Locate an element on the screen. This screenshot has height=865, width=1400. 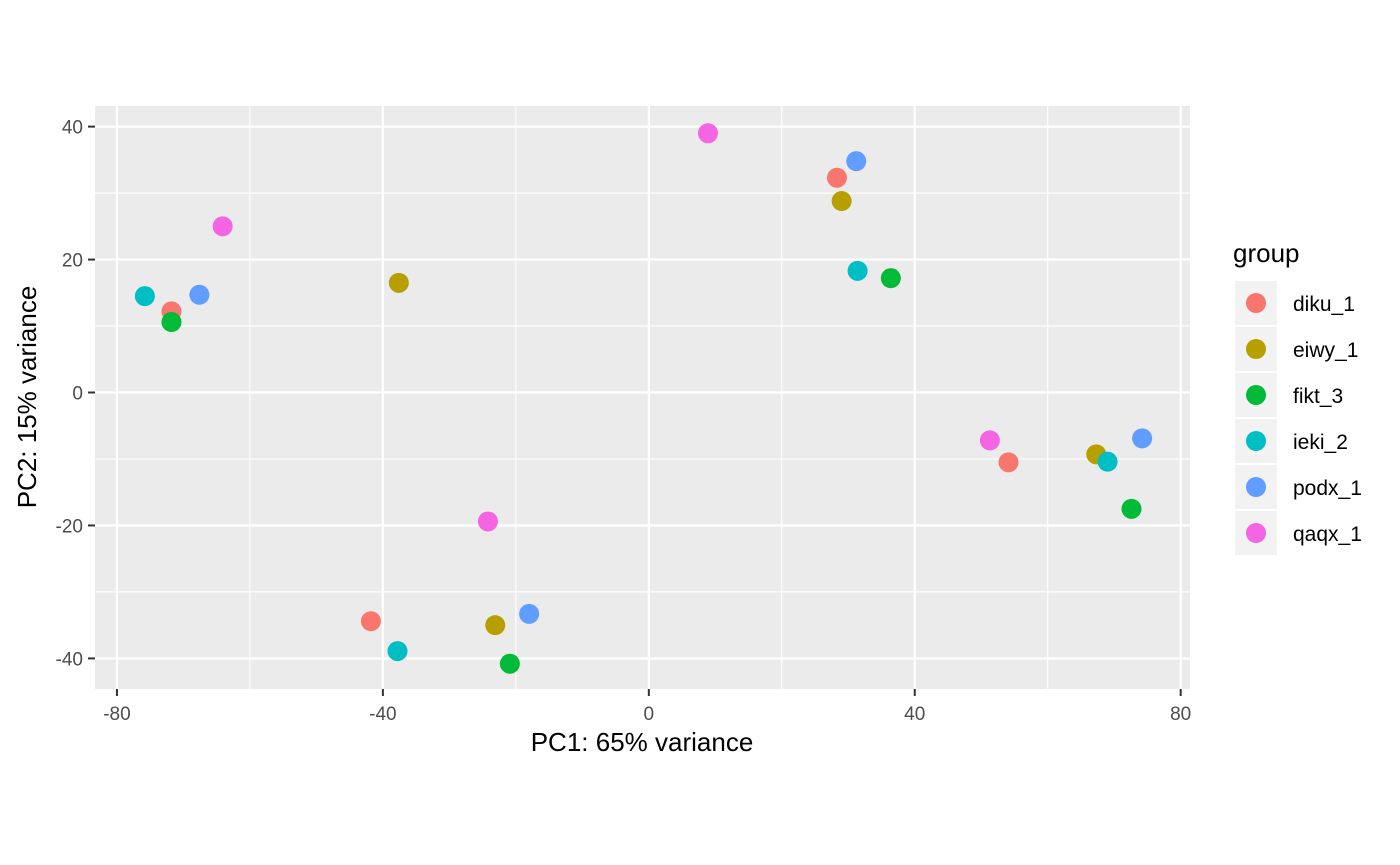
legend-label: podx_1 is located at coordinates (1327, 488).